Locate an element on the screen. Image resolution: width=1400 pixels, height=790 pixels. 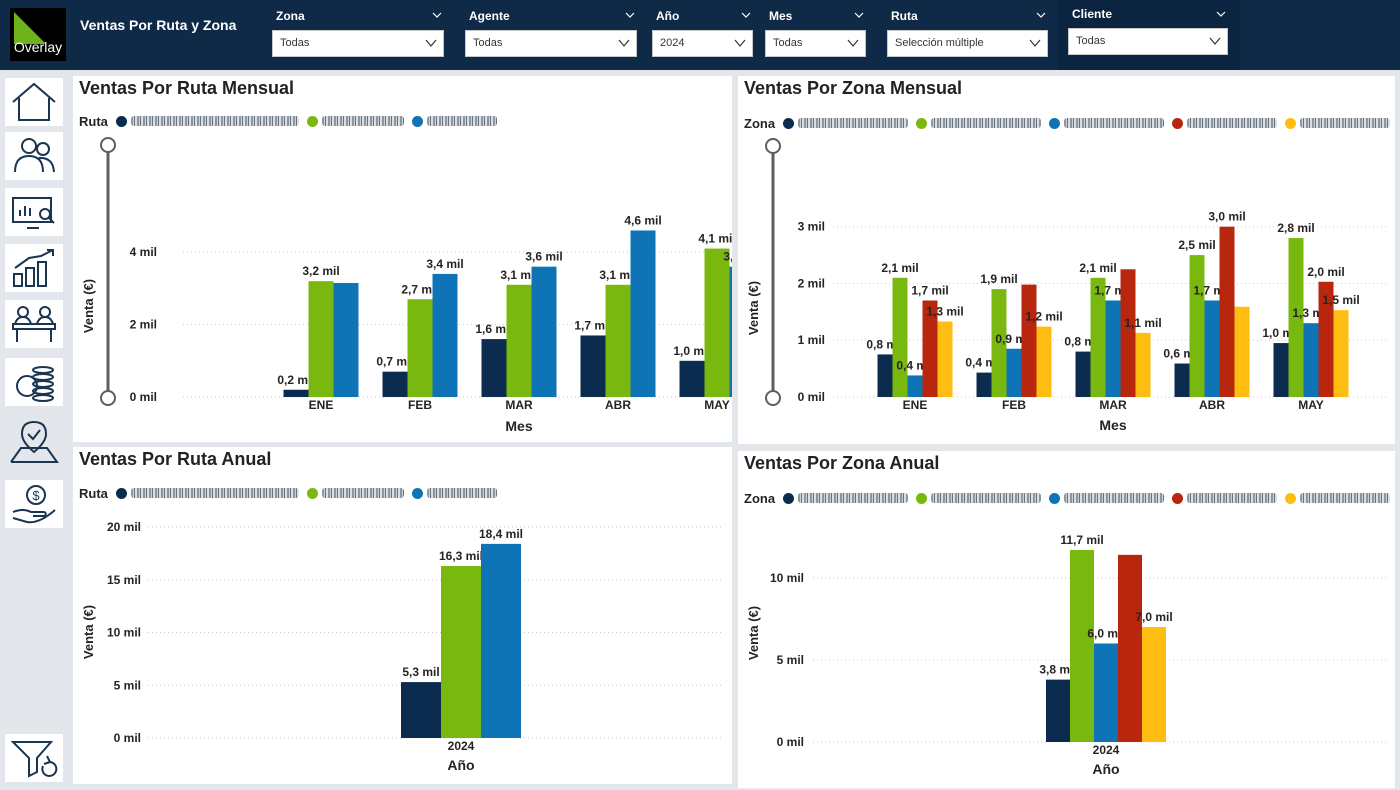
slicer-mes-value: Todas is located at coordinates (788, 43).